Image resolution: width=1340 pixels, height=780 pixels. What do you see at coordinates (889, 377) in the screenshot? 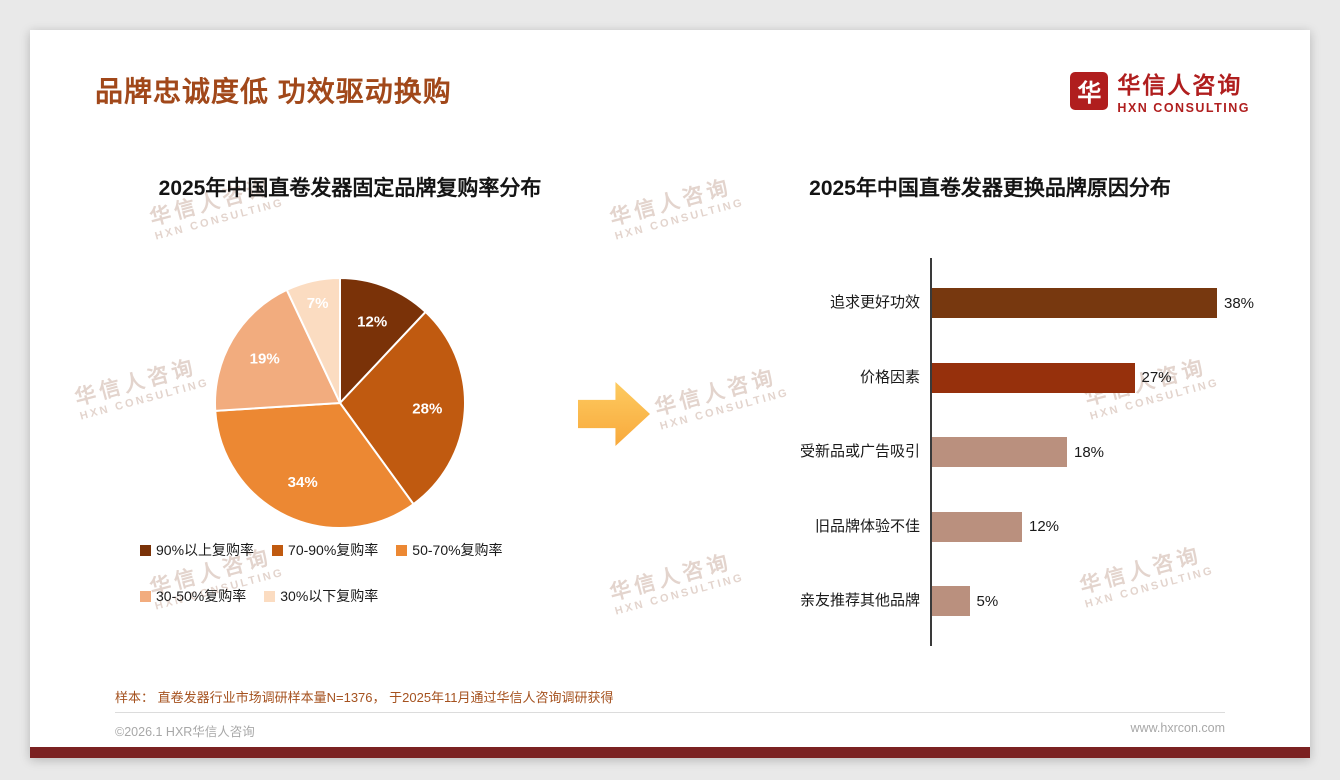
I see `bar-category-label: 价格因素` at bounding box center [889, 377].